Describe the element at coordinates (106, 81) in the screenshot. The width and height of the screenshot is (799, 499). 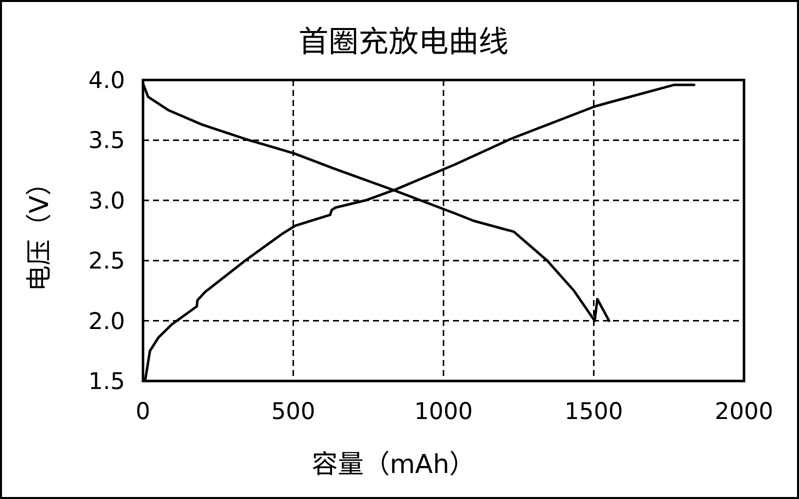
I see `y-tick-label: 4.0` at that location.